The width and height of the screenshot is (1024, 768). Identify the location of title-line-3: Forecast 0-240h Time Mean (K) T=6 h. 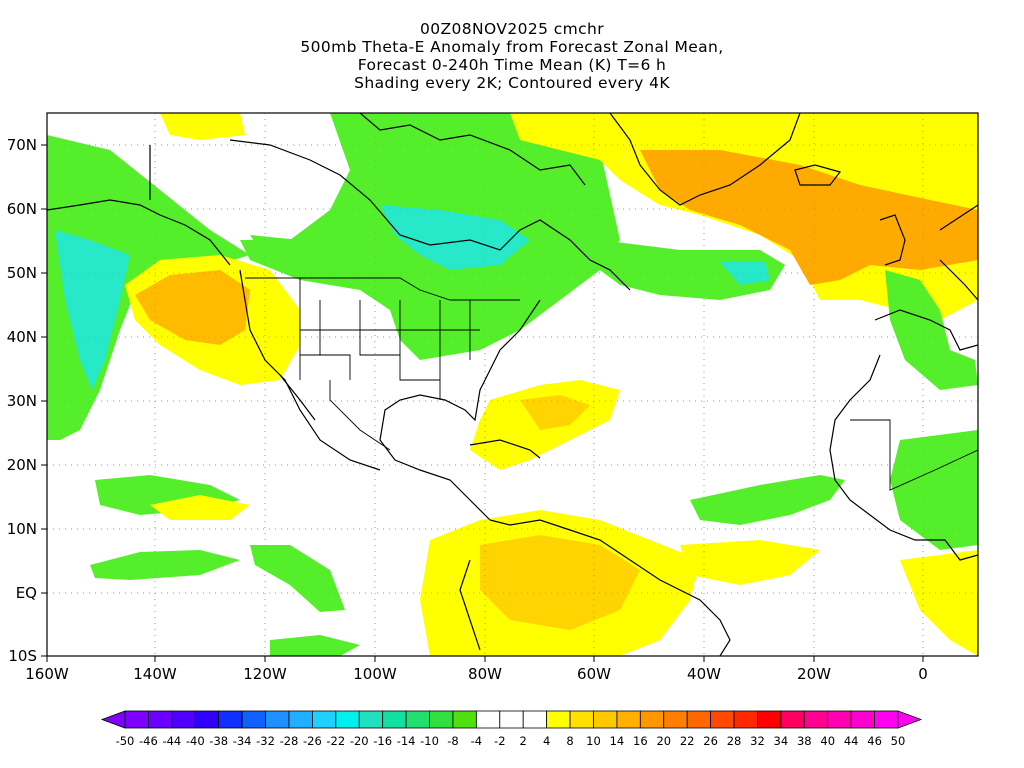
(512, 65).